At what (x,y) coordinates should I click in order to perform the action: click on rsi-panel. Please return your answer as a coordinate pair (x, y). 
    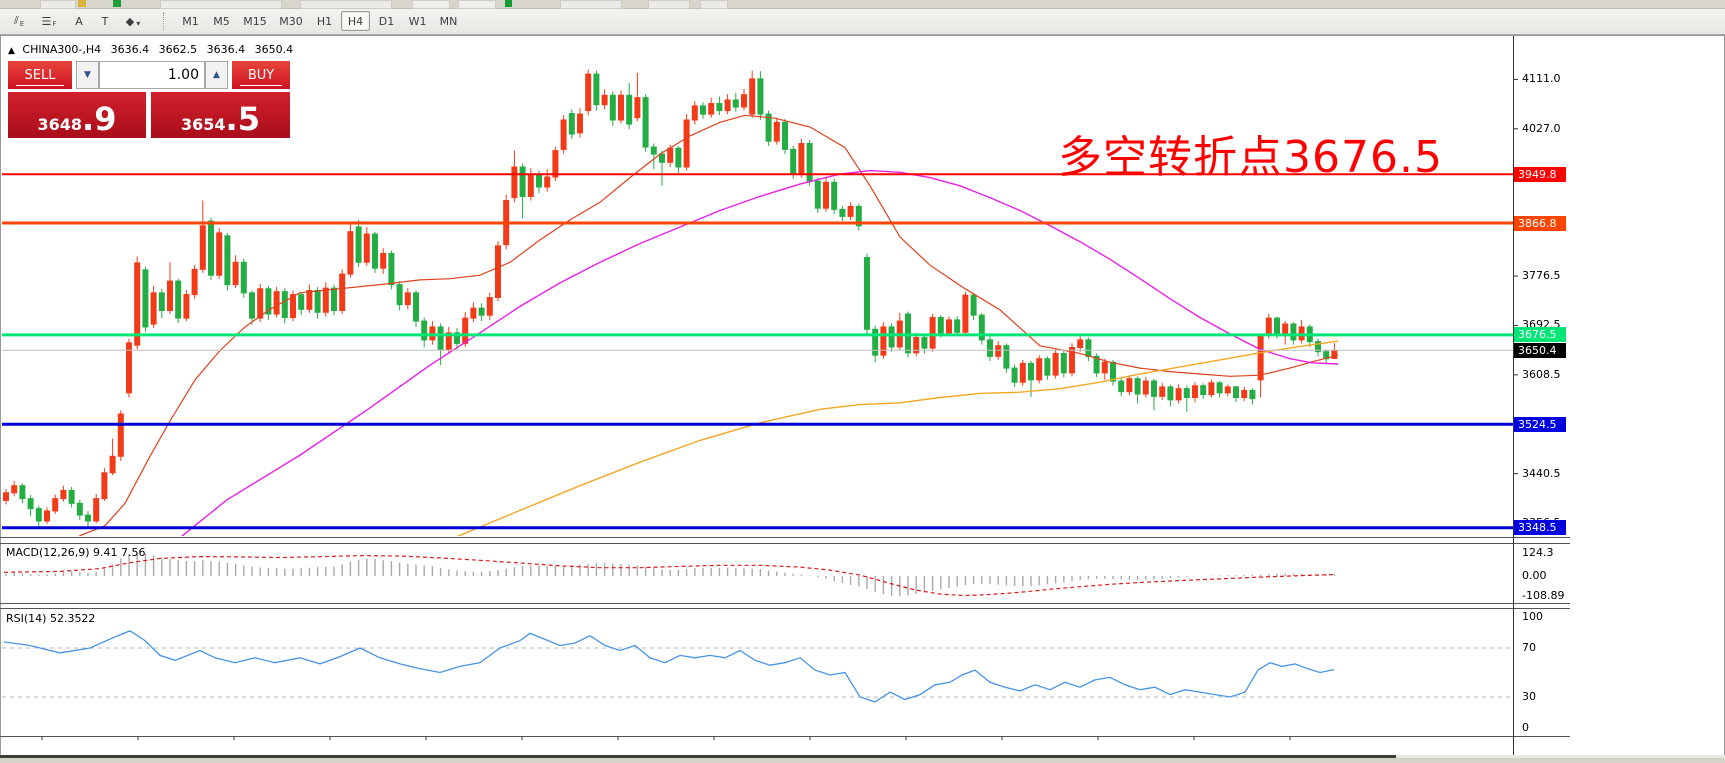
    Looking at the image, I should click on (757, 666).